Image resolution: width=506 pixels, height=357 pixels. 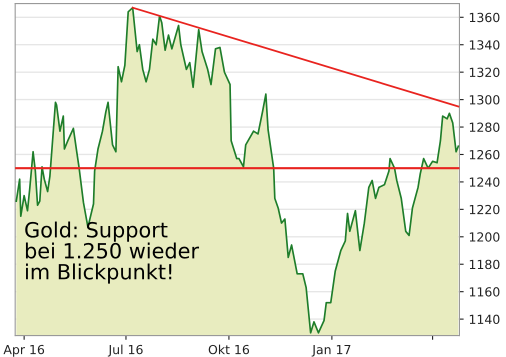 What do you see at coordinates (23, 350) in the screenshot?
I see `x-tick-label: Apr 16` at bounding box center [23, 350].